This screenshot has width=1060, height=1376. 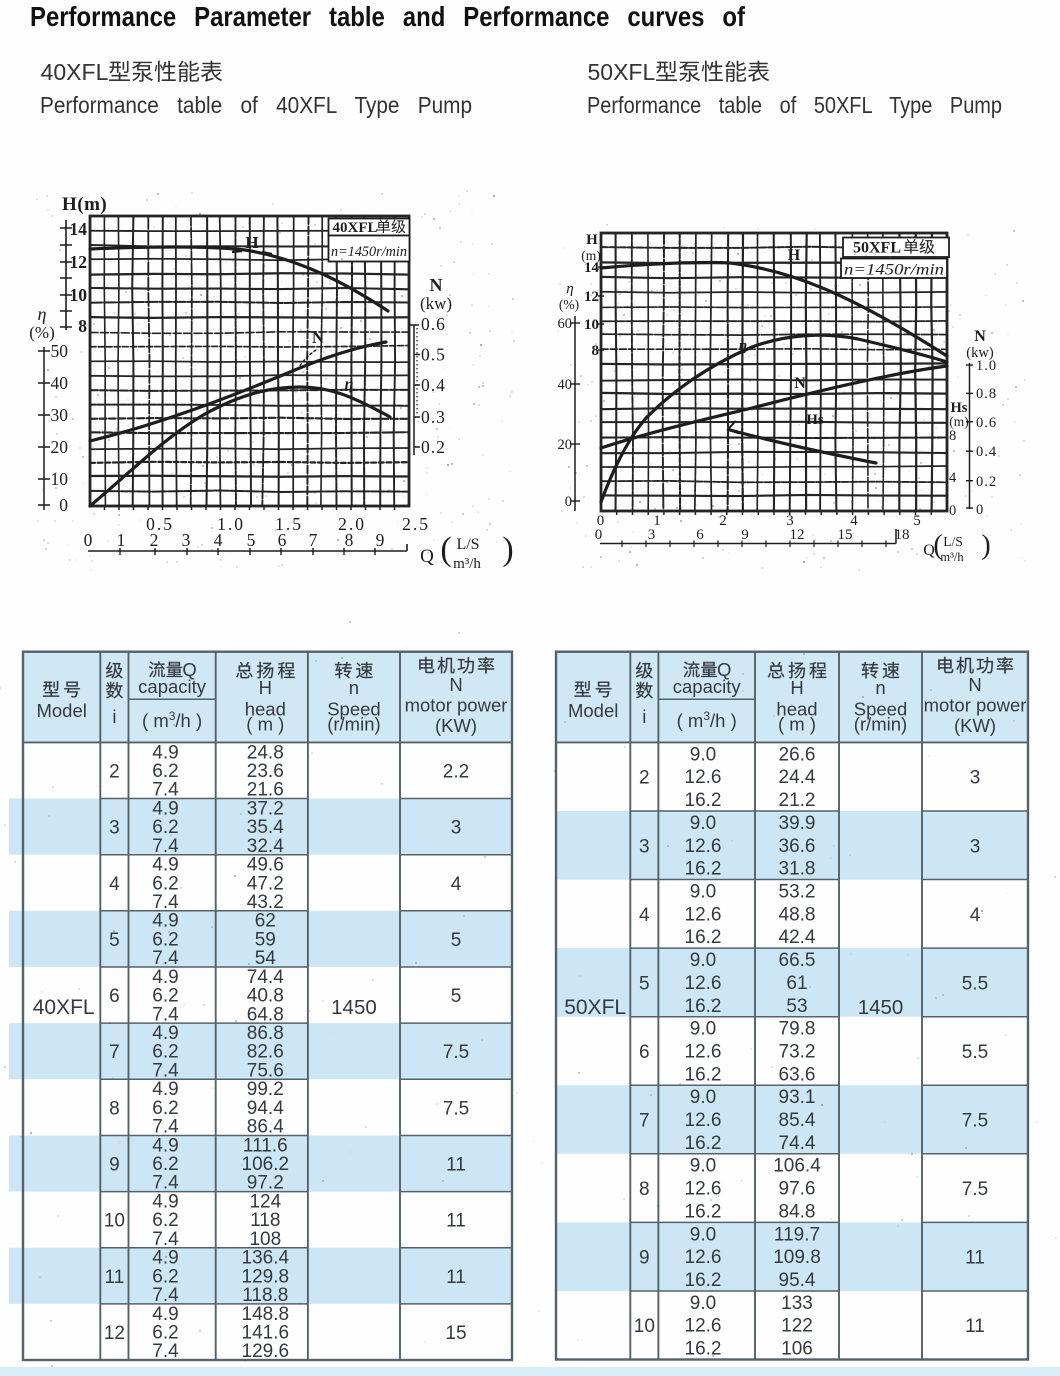 I want to click on svg-text: 7, so click(x=644, y=1121).